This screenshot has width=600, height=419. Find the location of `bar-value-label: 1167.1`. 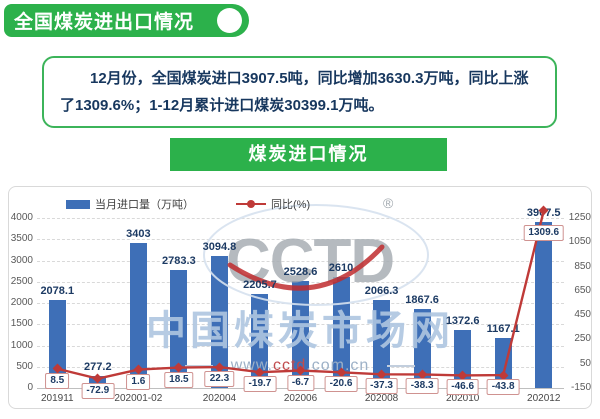

bar-value-label: 1167.1 is located at coordinates (503, 329).